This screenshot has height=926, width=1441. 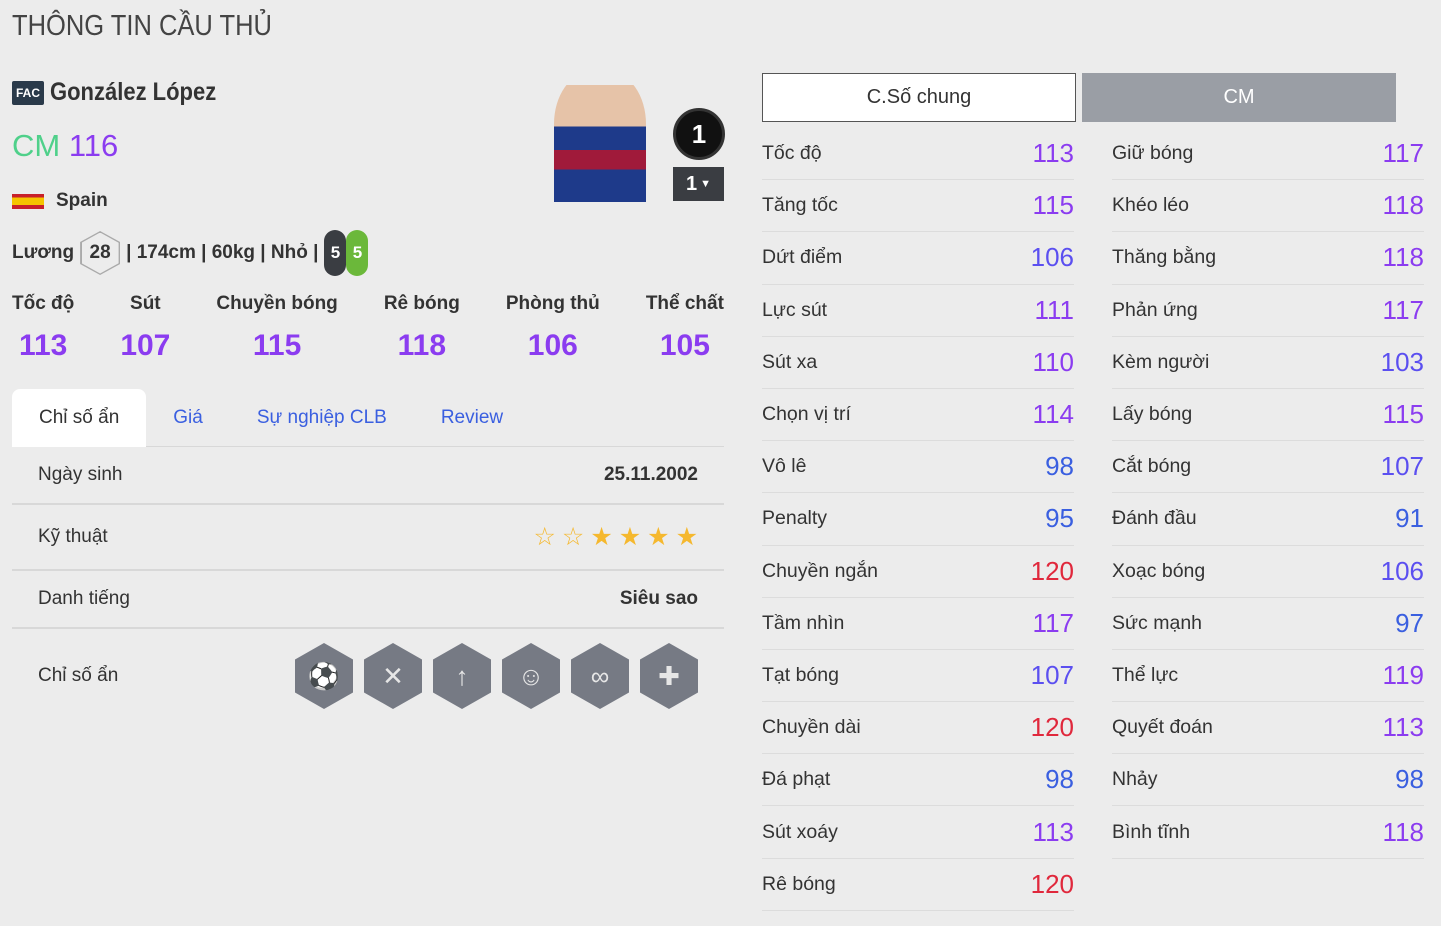 I want to click on summary-stat: Rê bóng 118, so click(x=422, y=328).